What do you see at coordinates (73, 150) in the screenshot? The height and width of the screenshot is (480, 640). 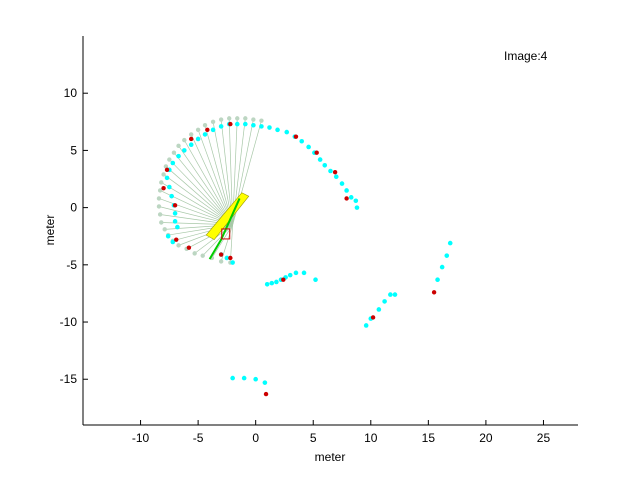 I see `y-tick-label: 5` at bounding box center [73, 150].